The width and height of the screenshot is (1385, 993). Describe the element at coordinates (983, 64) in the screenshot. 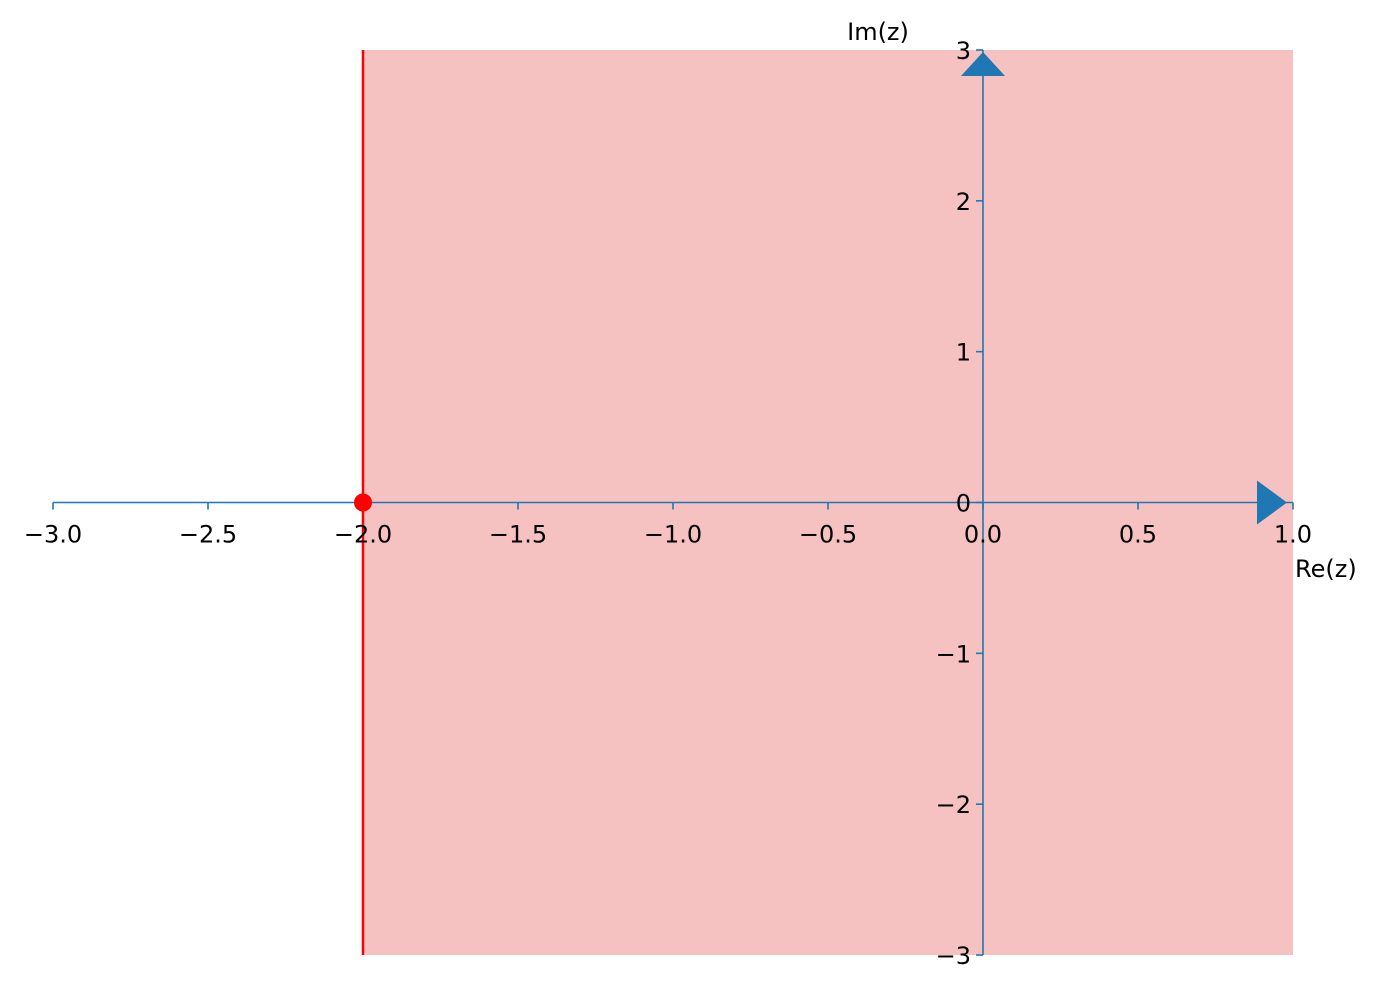

I see `y-axis-arrow` at that location.